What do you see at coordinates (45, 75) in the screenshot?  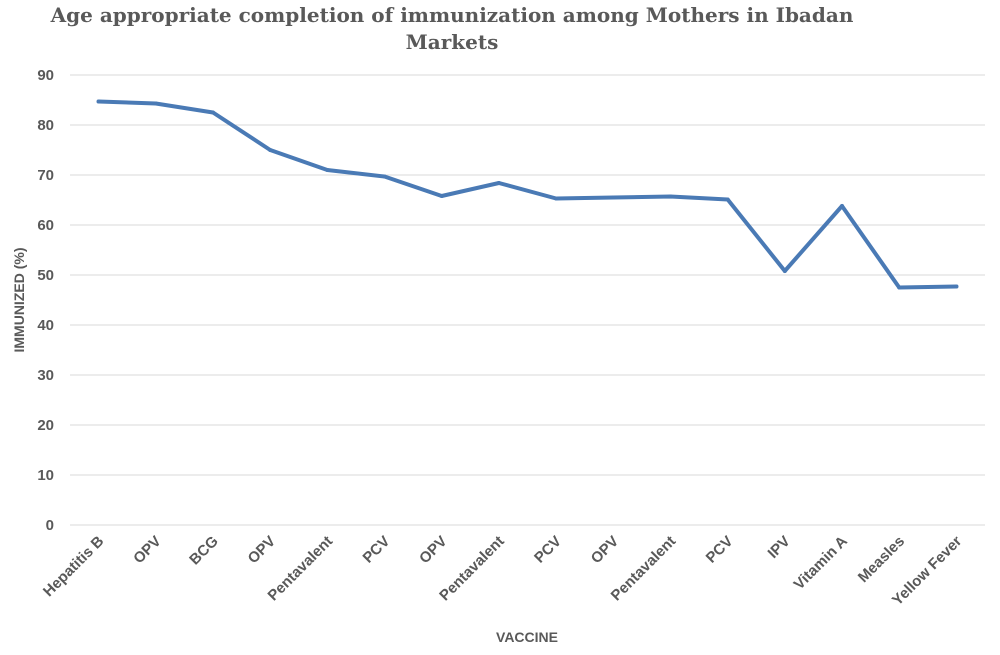 I see `y-tick-label: 90` at bounding box center [45, 75].